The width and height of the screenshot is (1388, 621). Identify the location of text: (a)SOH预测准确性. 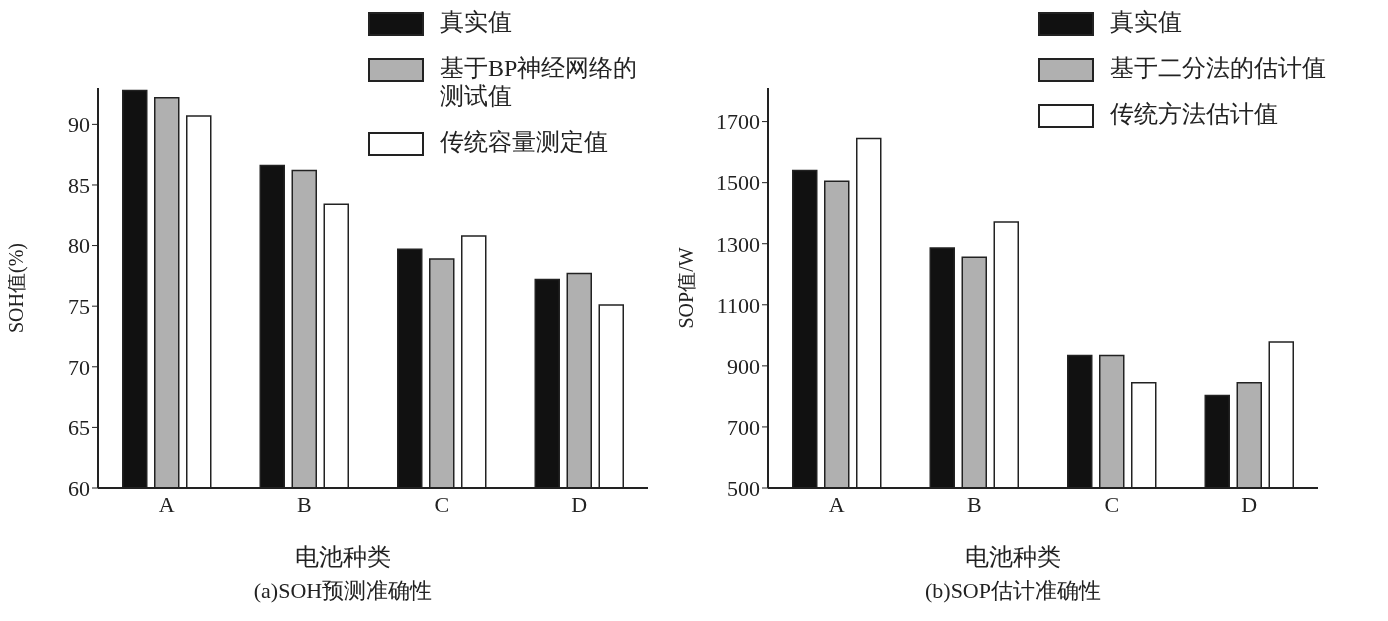
(343, 591).